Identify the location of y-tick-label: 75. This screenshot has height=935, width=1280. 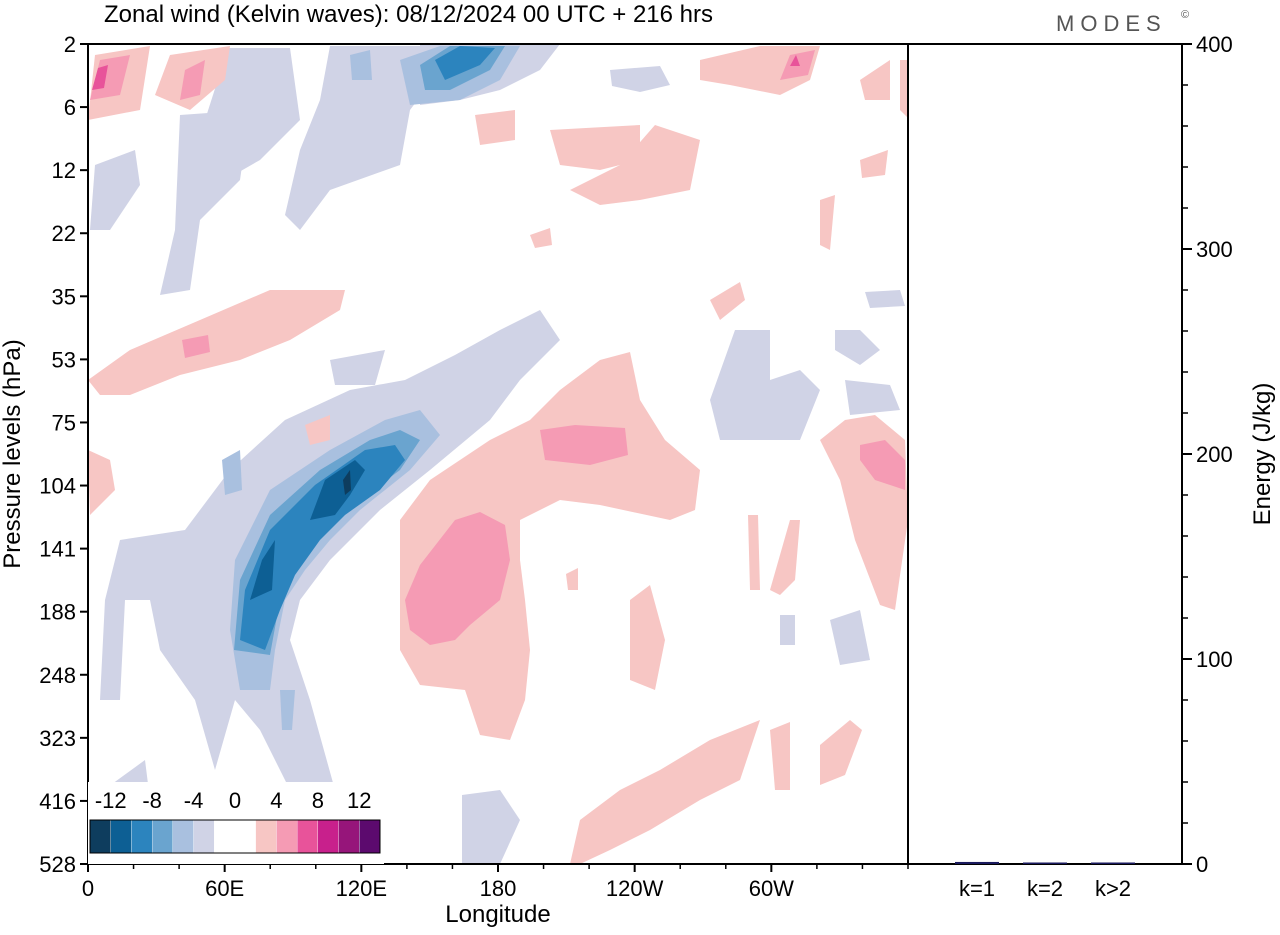
(64, 422).